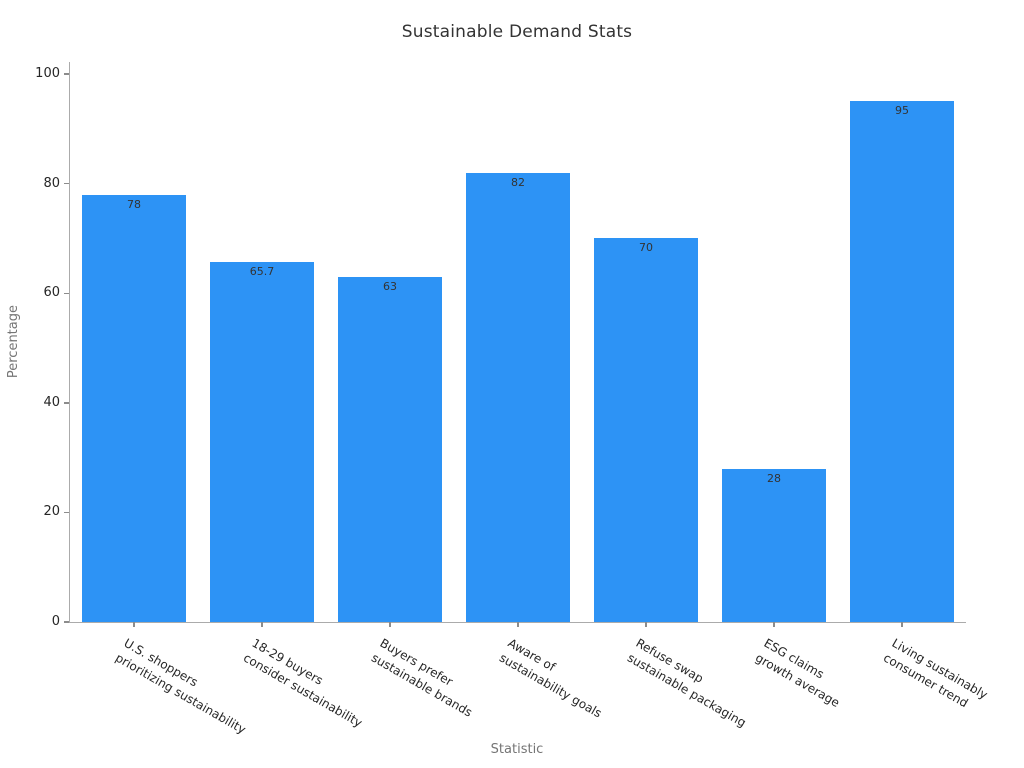 This screenshot has width=1024, height=768. Describe the element at coordinates (390, 286) in the screenshot. I see `bar-value-label: 63` at that location.